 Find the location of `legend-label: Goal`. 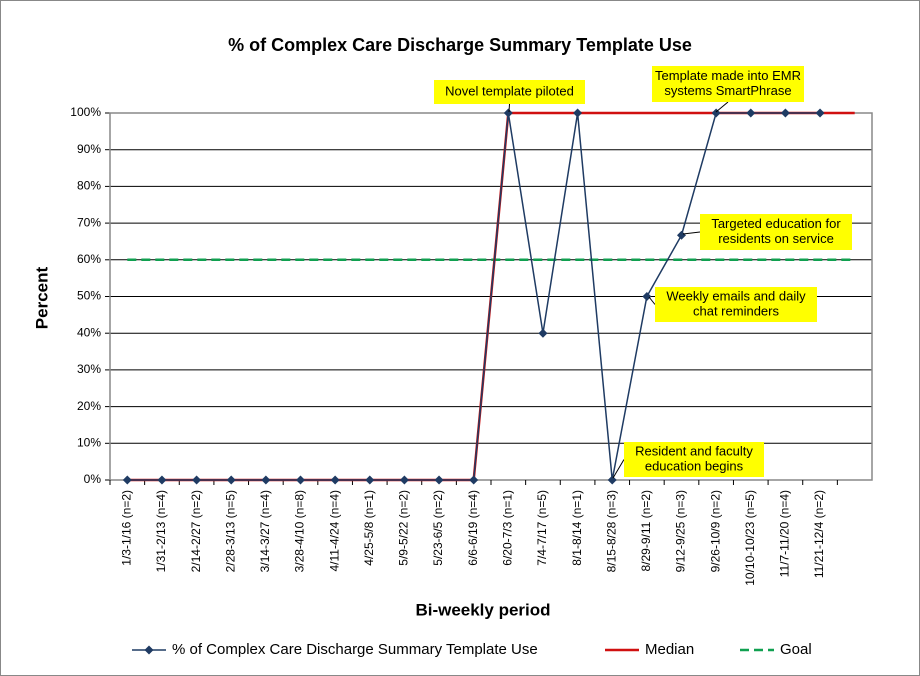

legend-label: Goal is located at coordinates (796, 649).